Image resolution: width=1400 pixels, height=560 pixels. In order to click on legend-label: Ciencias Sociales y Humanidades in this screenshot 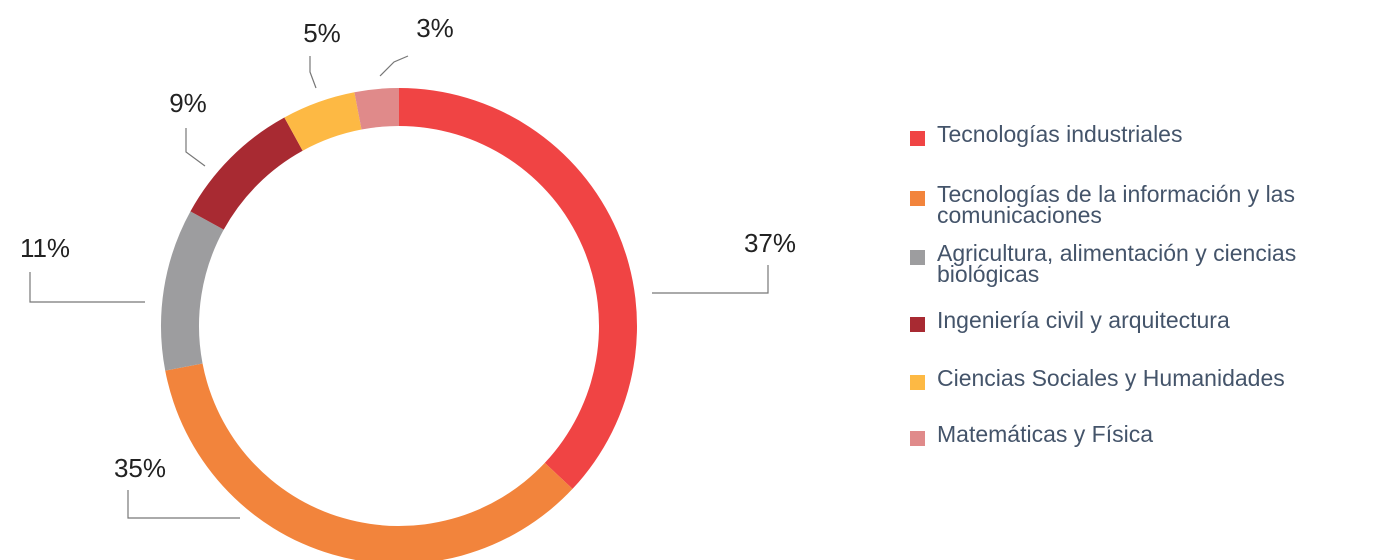, I will do `click(1111, 378)`.